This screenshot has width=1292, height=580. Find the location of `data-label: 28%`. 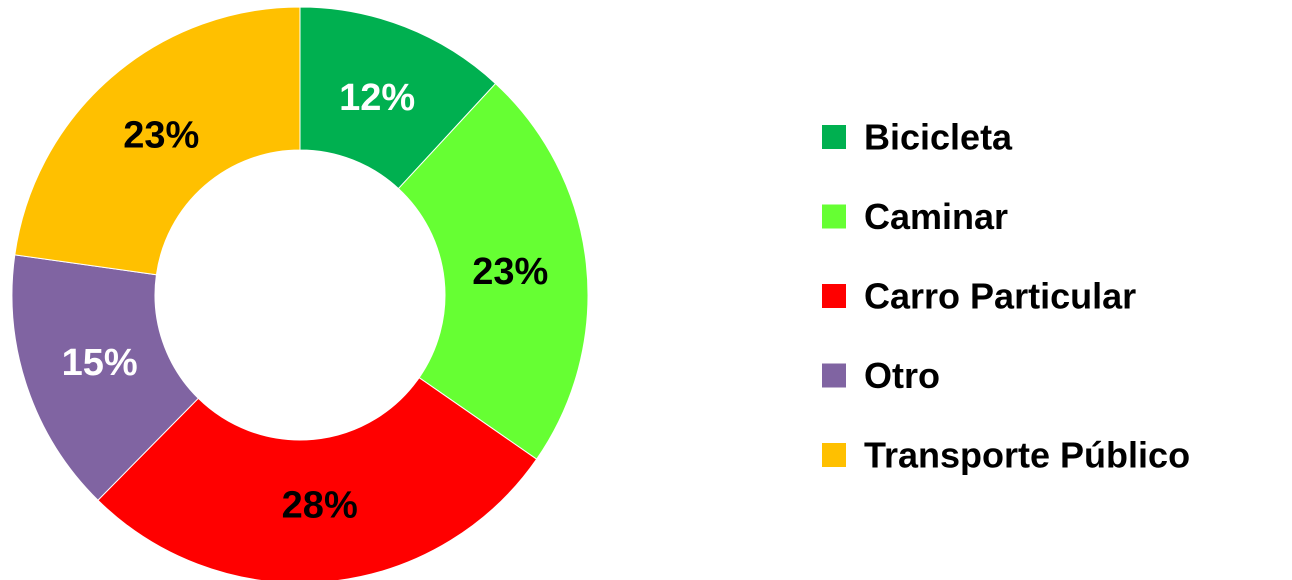

data-label: 28% is located at coordinates (320, 506).